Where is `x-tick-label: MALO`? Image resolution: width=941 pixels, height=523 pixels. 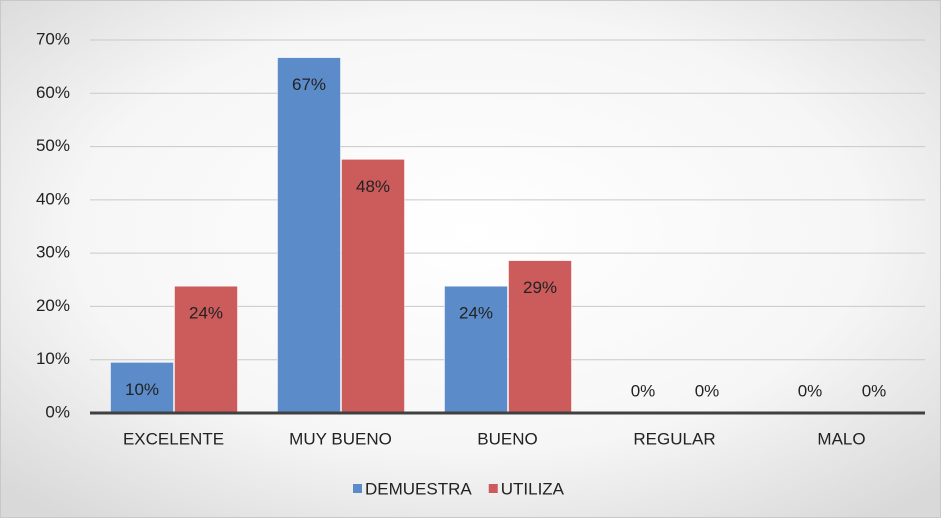
x-tick-label: MALO is located at coordinates (841, 438).